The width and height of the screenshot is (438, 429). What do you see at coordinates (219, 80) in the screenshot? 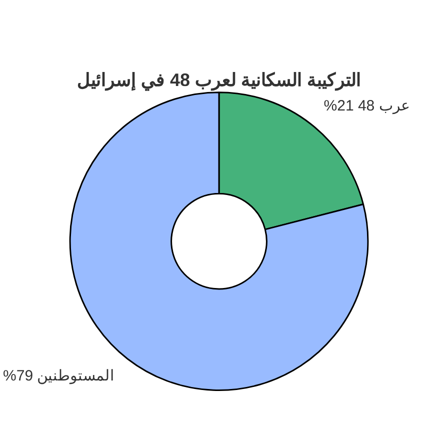
I see `chart-title: التركيبة السكانية لعرب 48 في إسرائيل` at bounding box center [219, 80].